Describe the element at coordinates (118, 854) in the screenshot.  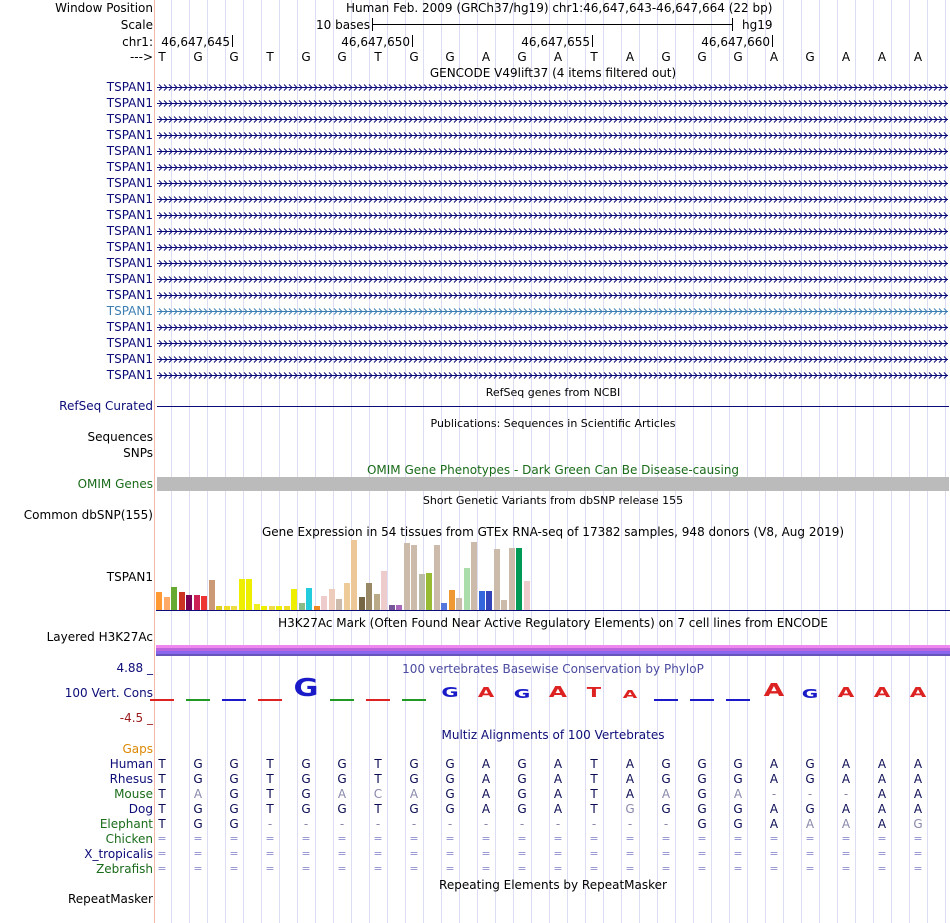
I see `species-label: X_tropicalis` at that location.